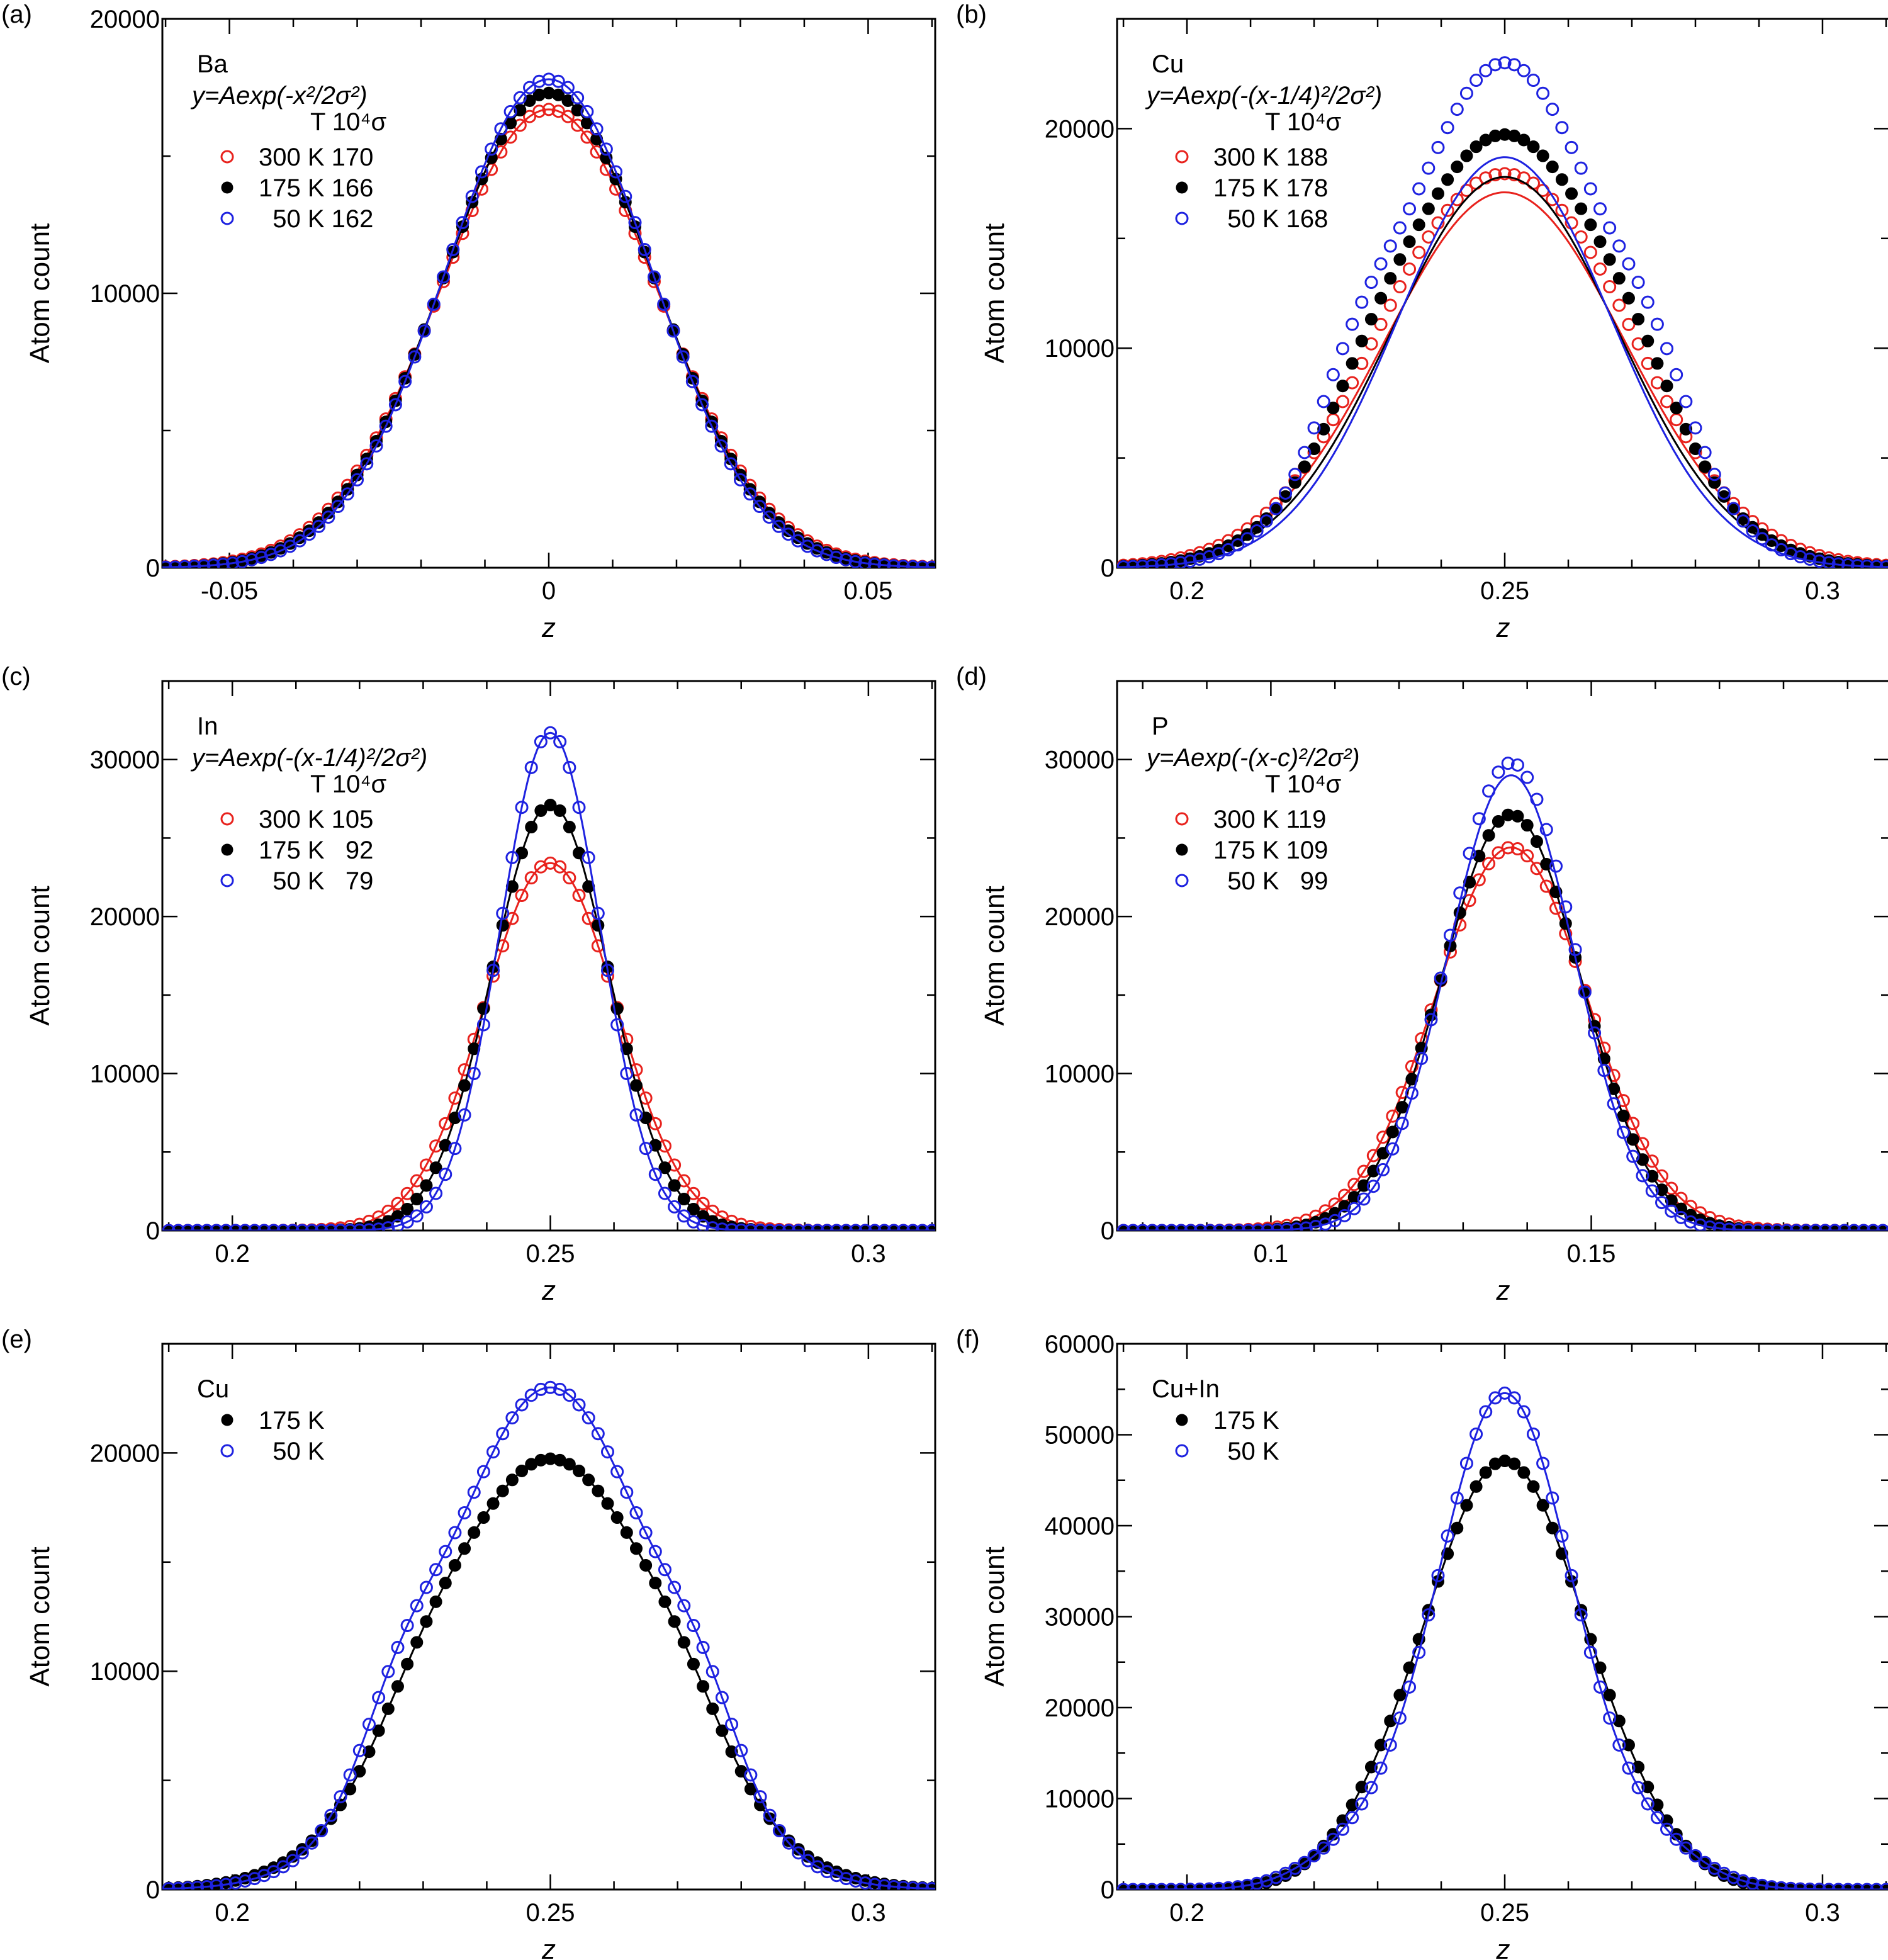  What do you see at coordinates (308, 758) in the screenshot?
I see `legend-formula: y=Aexp(-(x-1/4)²/2σ²)` at bounding box center [308, 758].